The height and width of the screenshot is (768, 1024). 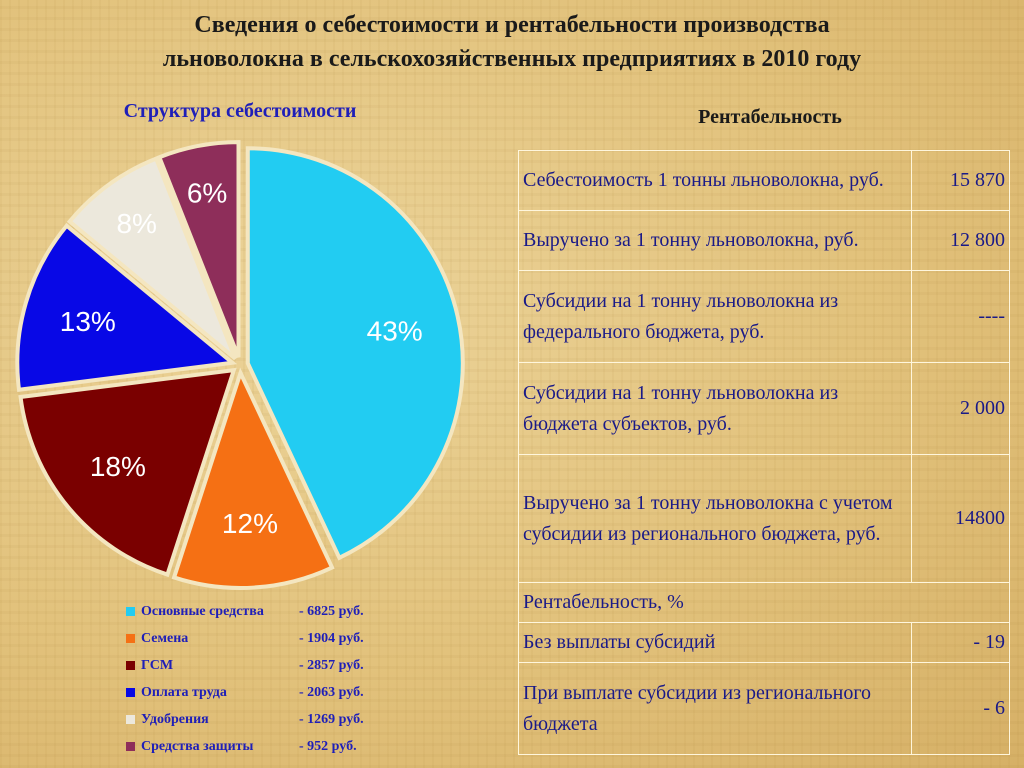 What do you see at coordinates (395, 330) in the screenshot?
I see `pie-slice-label: 43%` at bounding box center [395, 330].